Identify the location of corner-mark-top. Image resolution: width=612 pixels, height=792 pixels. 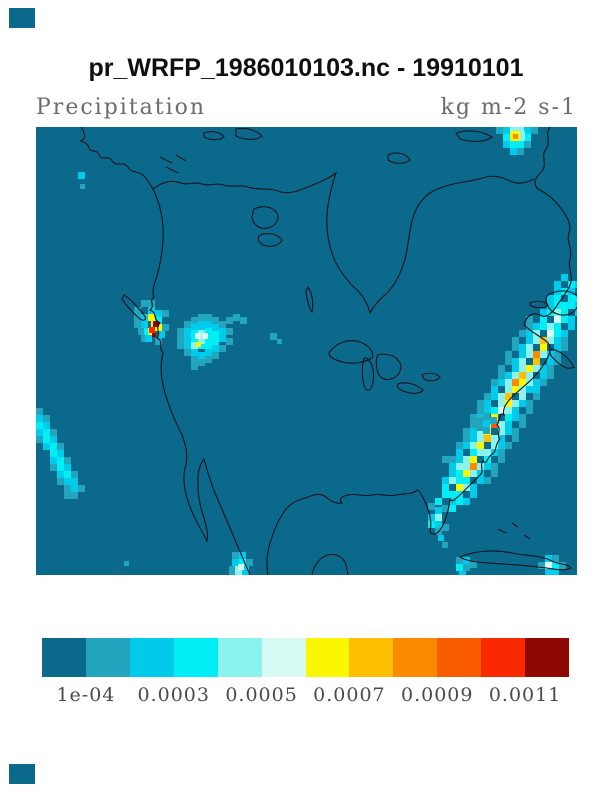
(22, 18).